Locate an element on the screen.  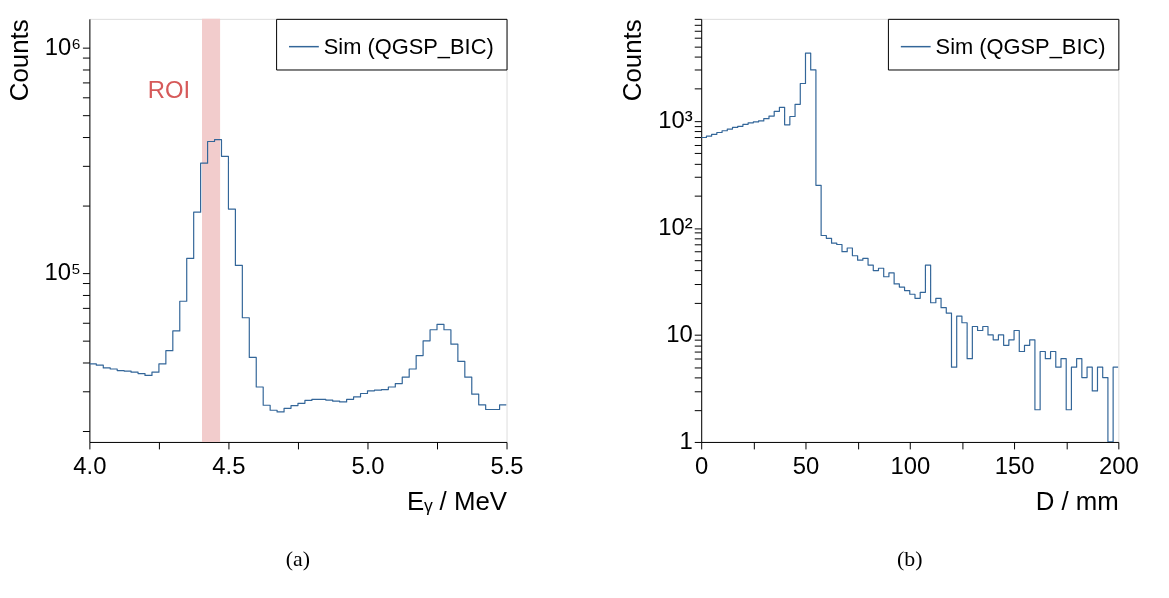
x-tick-label: 0 is located at coordinates (702, 466).